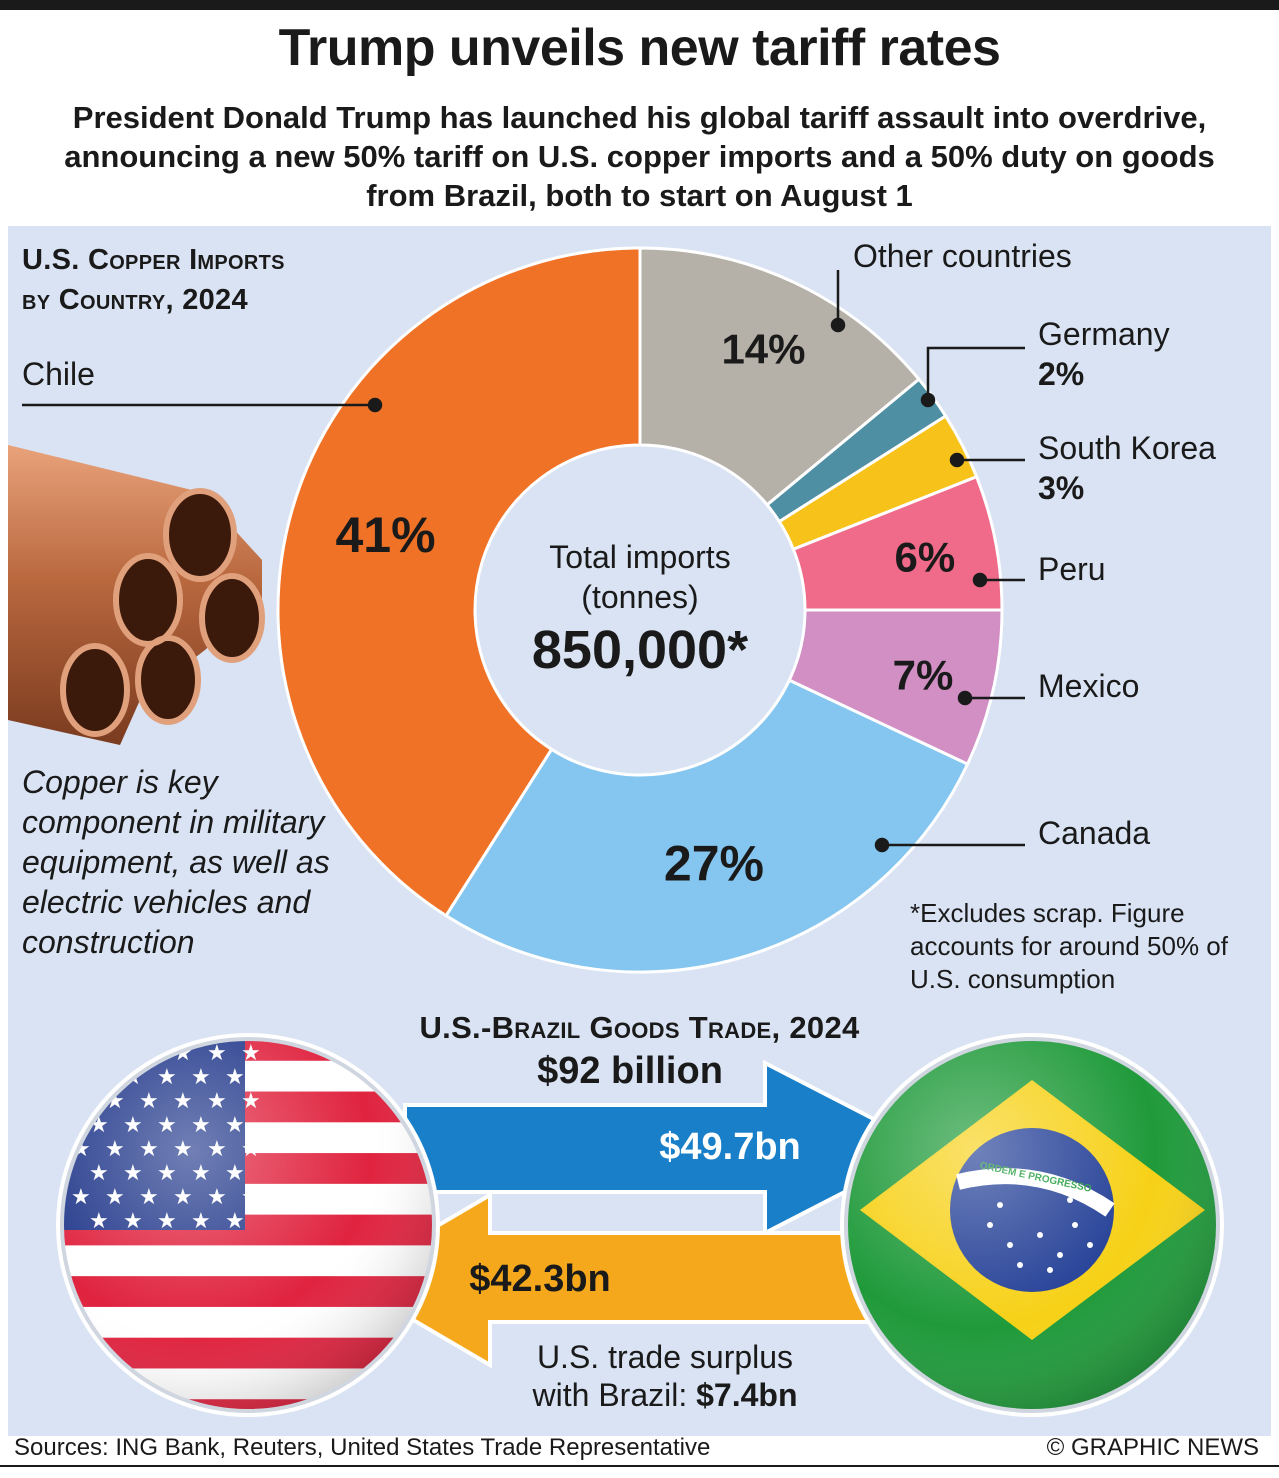  Describe the element at coordinates (730, 1147) in the screenshot. I see `export-value-label: $49.7bn` at that location.